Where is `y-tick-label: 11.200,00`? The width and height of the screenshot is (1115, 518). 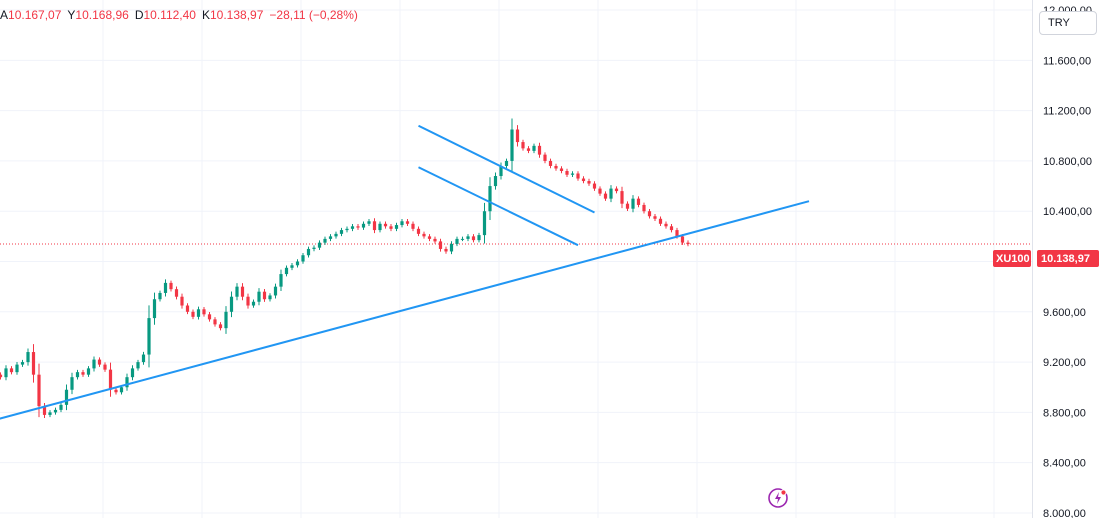 y-tick-label: 11.200,00 is located at coordinates (1067, 112).